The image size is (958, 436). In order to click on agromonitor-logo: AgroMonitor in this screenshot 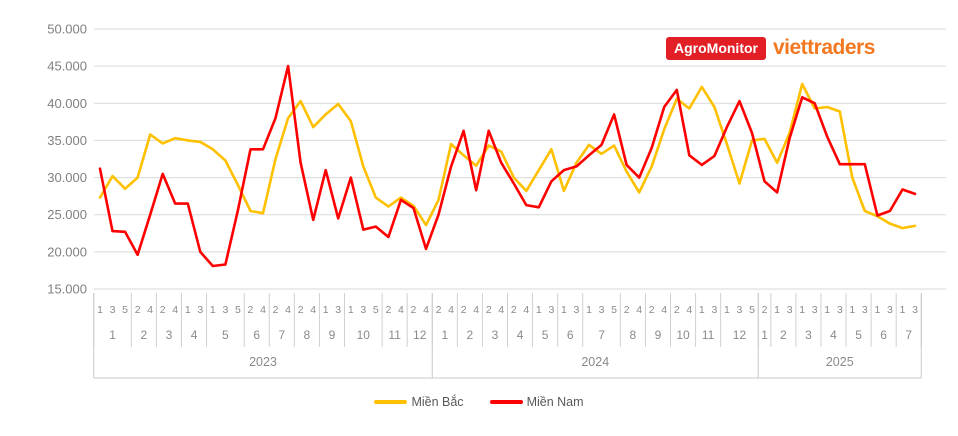, I will do `click(716, 48)`.